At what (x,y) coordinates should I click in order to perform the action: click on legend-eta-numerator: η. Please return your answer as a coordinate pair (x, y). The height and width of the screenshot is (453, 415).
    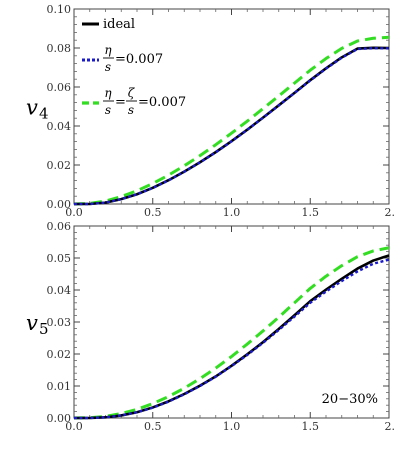
    Looking at the image, I should click on (108, 50).